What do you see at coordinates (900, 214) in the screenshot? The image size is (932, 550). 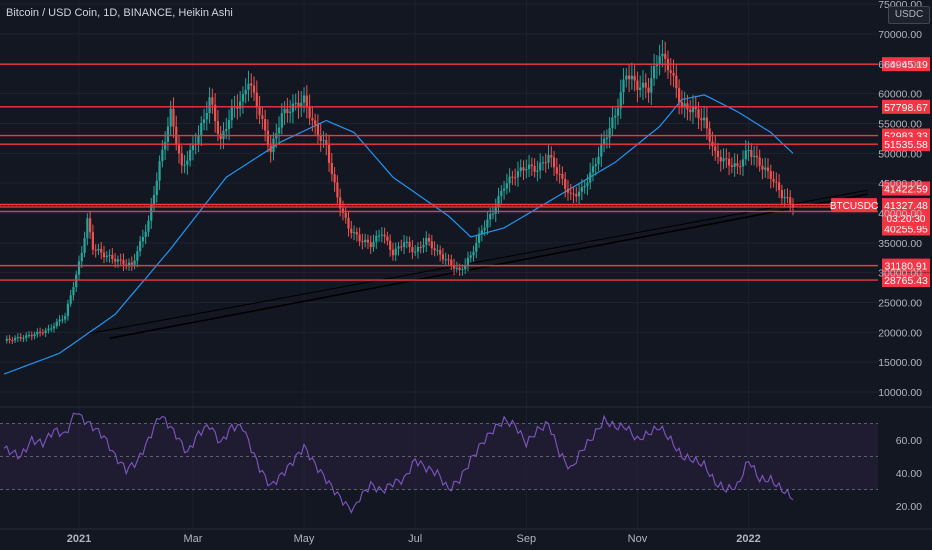 I see `price-tick-label: 40000.00` at bounding box center [900, 214].